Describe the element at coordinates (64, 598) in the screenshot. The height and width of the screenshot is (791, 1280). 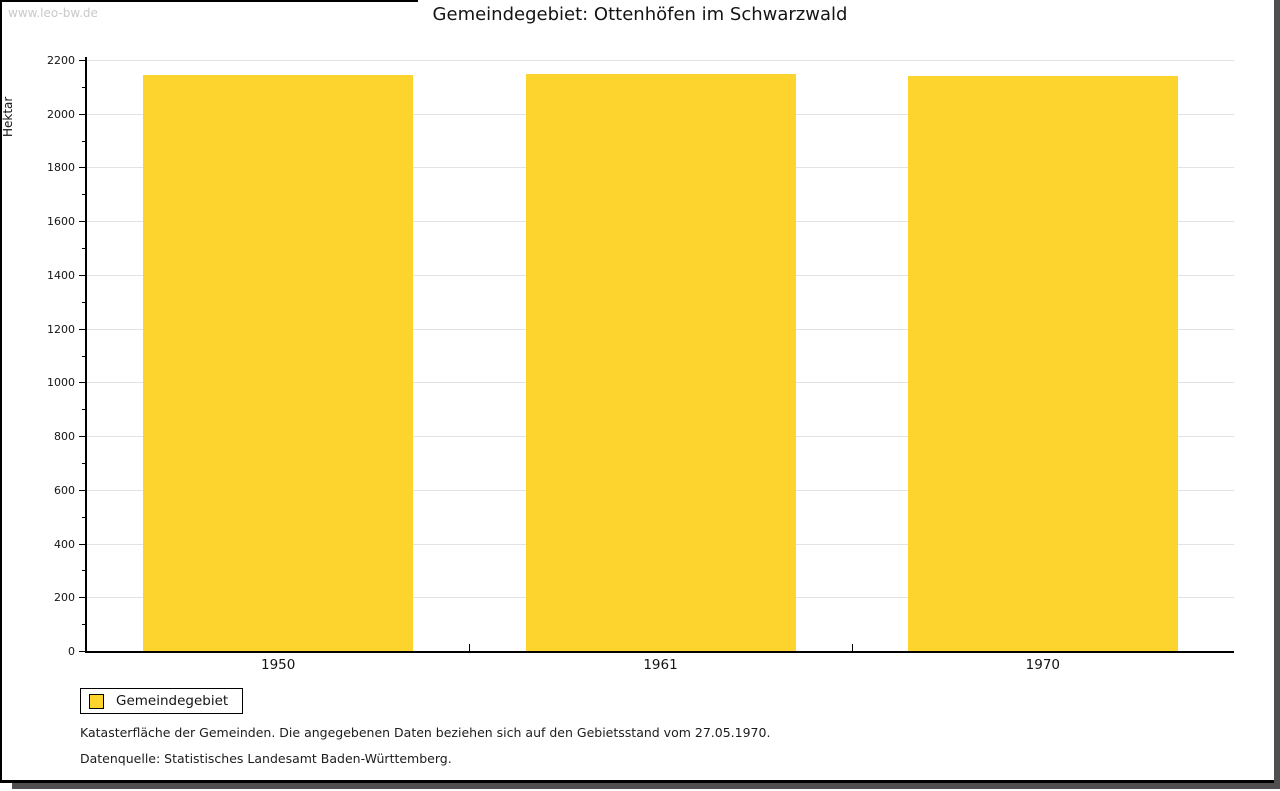
I see `y-tick-label-200: 200` at that location.